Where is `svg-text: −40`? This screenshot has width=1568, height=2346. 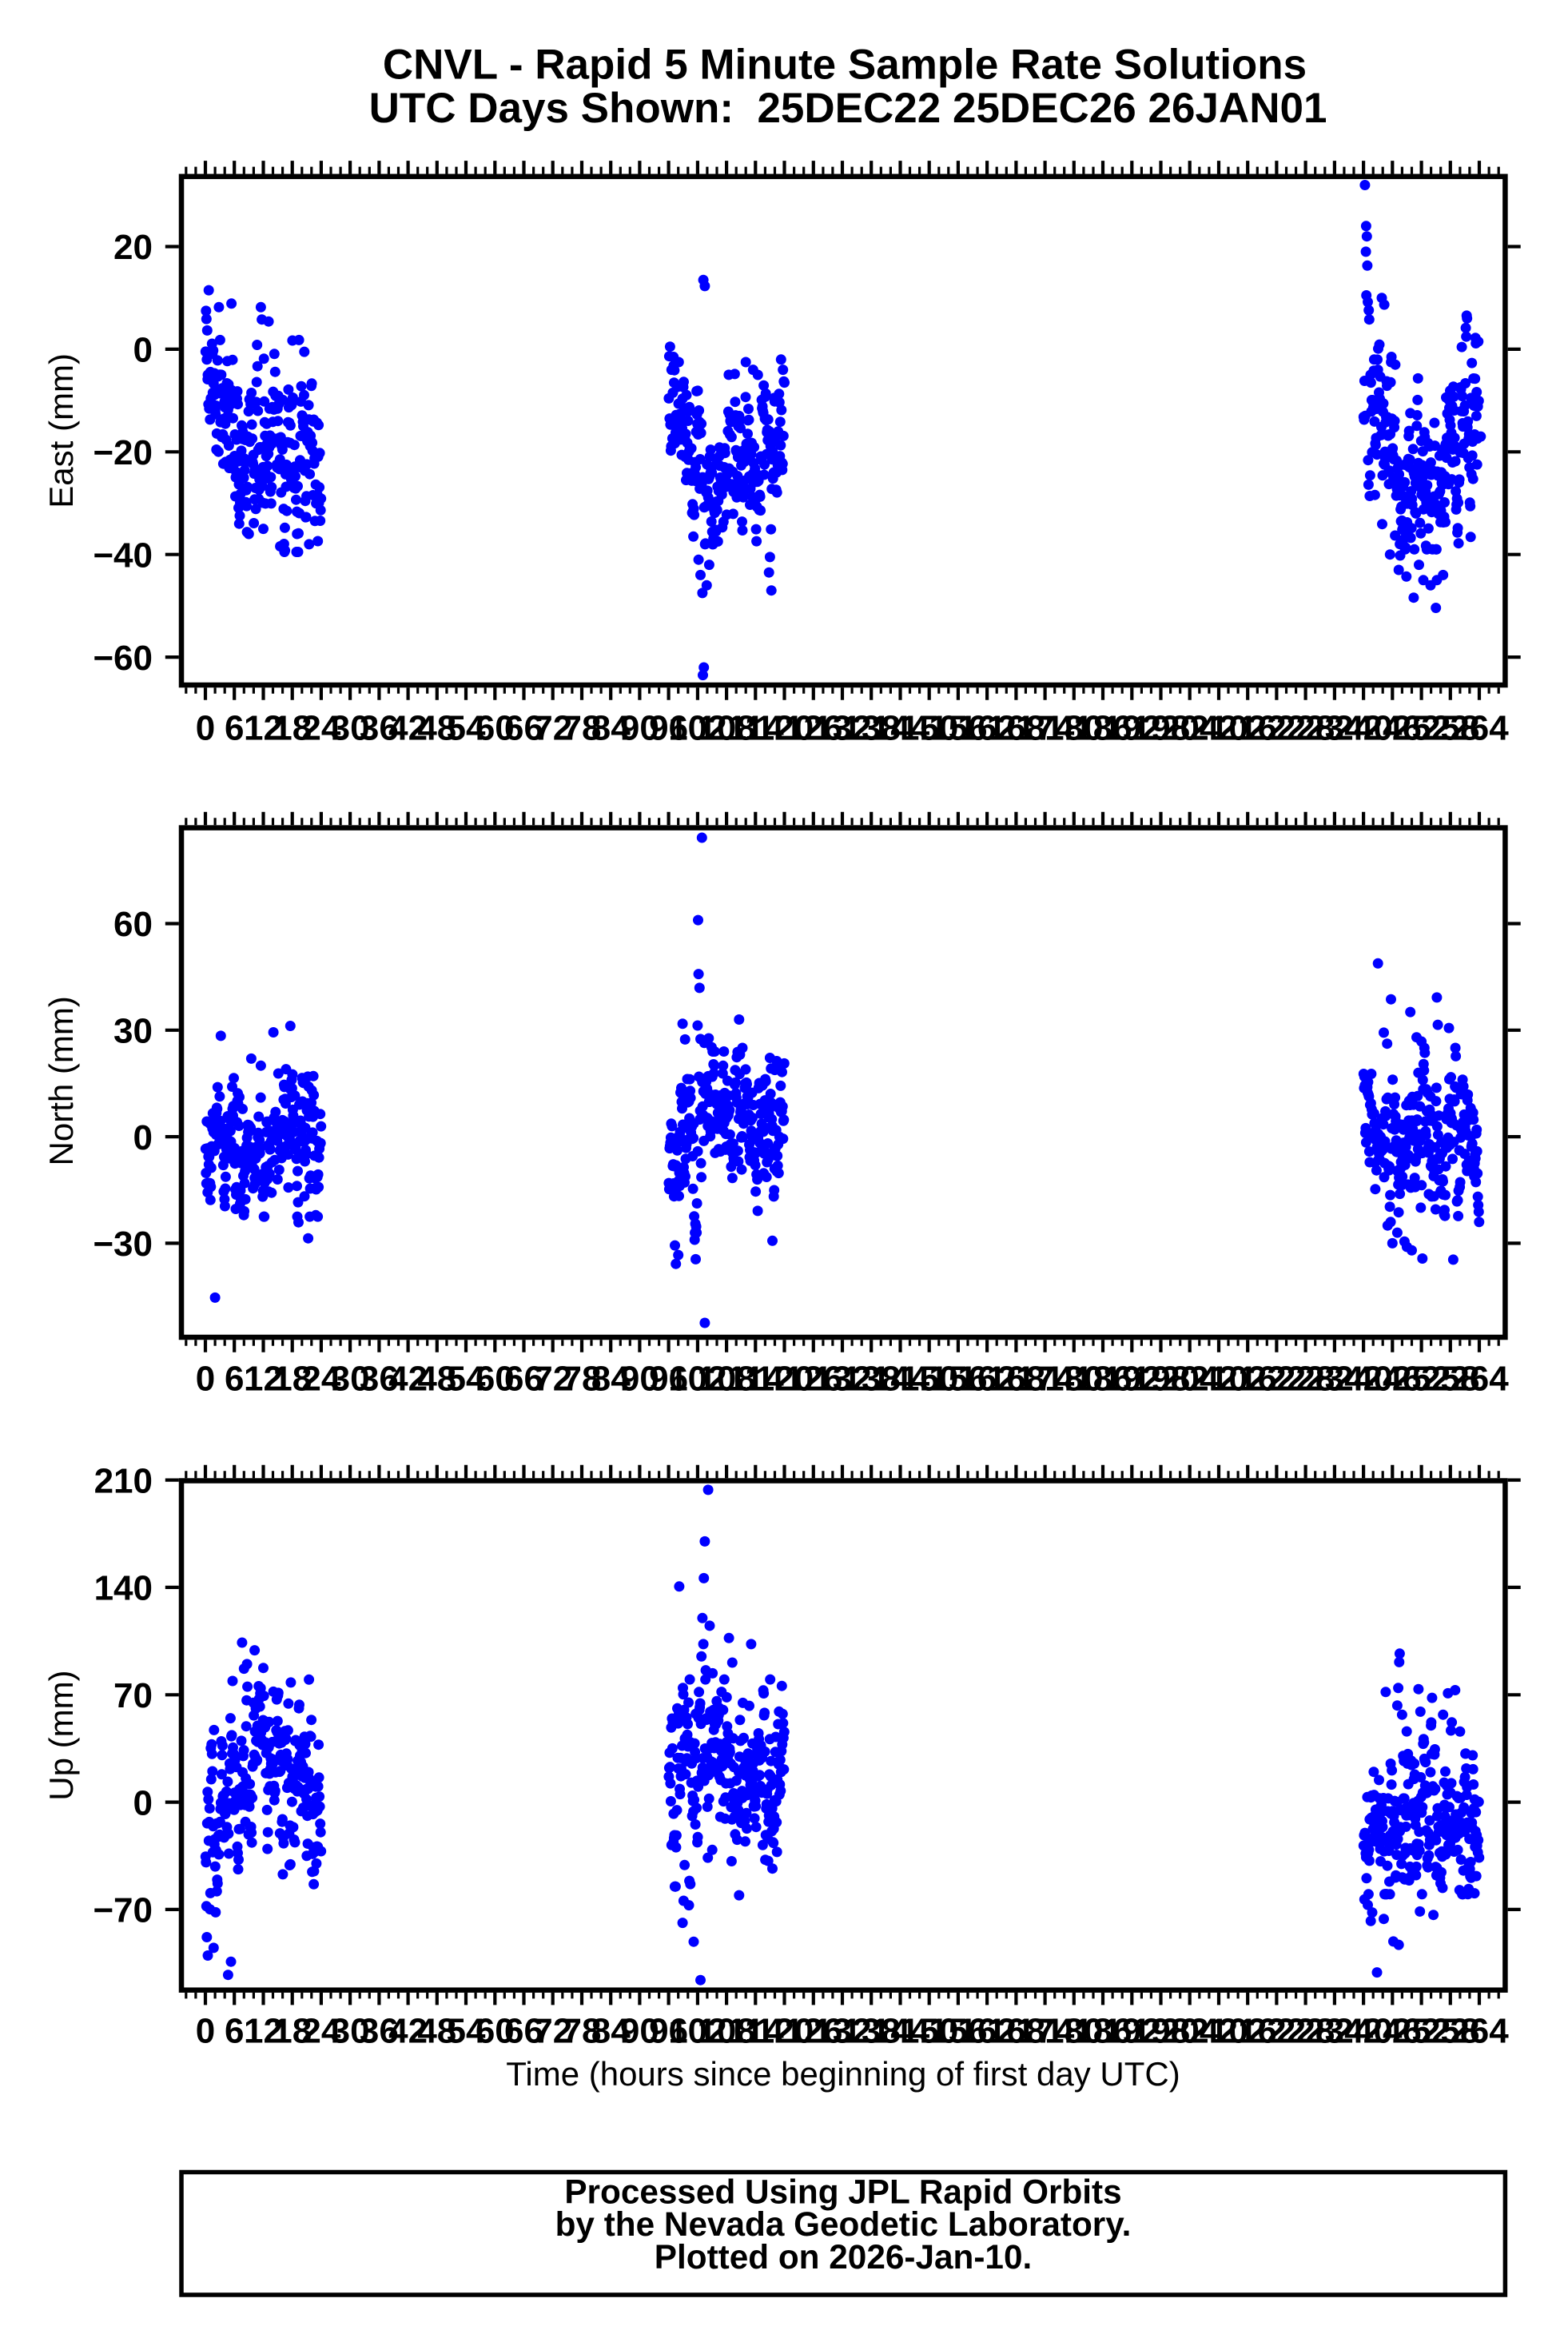 svg-text: −40 is located at coordinates (123, 556).